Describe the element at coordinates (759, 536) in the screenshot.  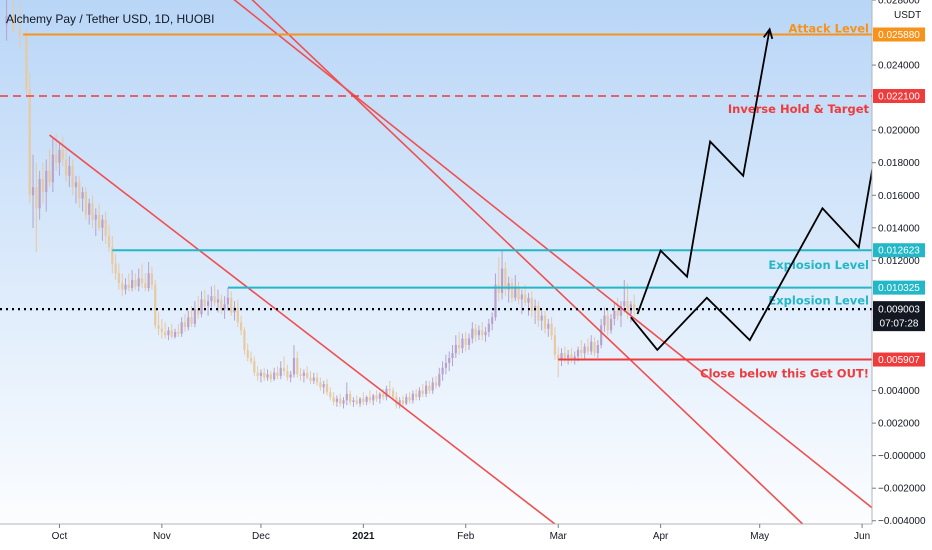
I see `x-tick-label: May` at that location.